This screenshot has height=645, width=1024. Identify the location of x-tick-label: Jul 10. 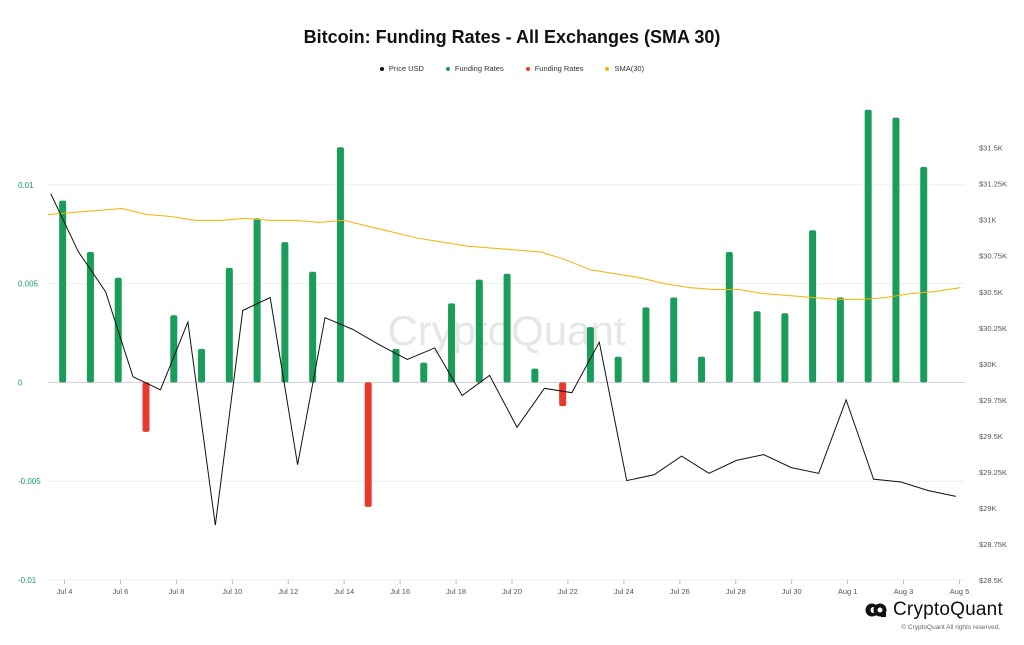
(232, 591).